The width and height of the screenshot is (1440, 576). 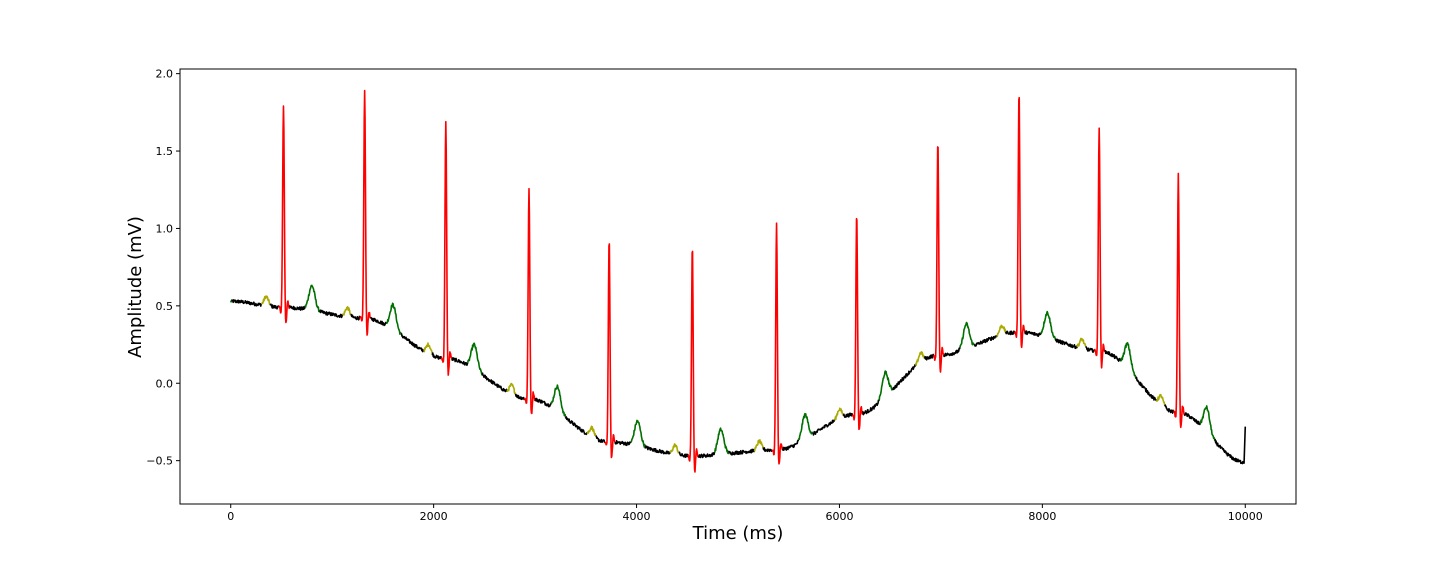 What do you see at coordinates (230, 516) in the screenshot?
I see `x-tick-label: 0` at bounding box center [230, 516].